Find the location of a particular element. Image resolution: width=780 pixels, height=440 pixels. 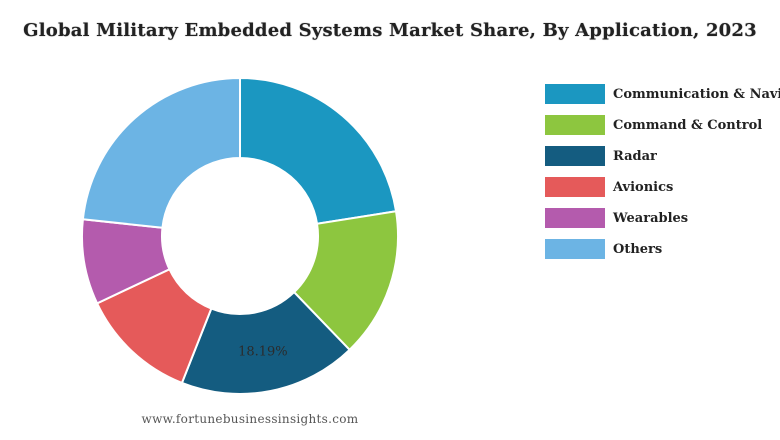

donut-slice-radar is located at coordinates (266, 342).